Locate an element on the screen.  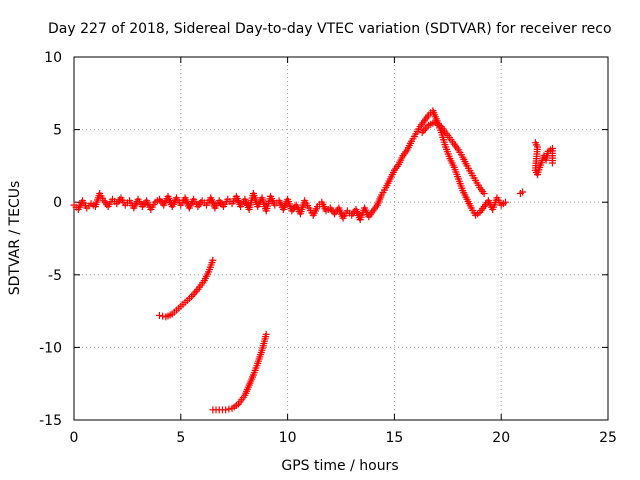
y-tick-label: 0 is located at coordinates (57, 203).